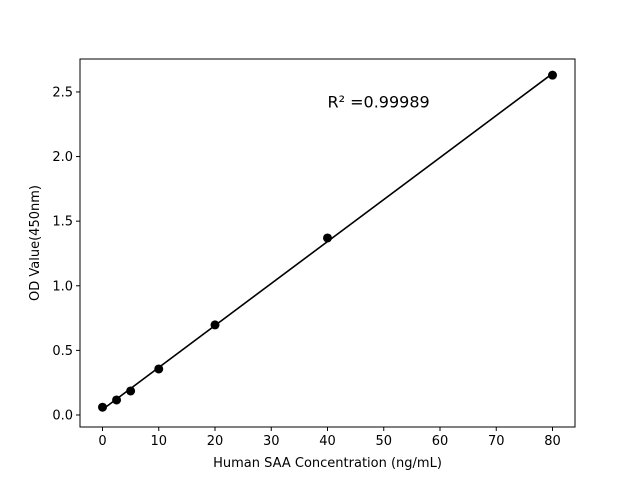 The width and height of the screenshot is (640, 480). What do you see at coordinates (62, 415) in the screenshot?
I see `y-tick-label: 0.0` at bounding box center [62, 415].